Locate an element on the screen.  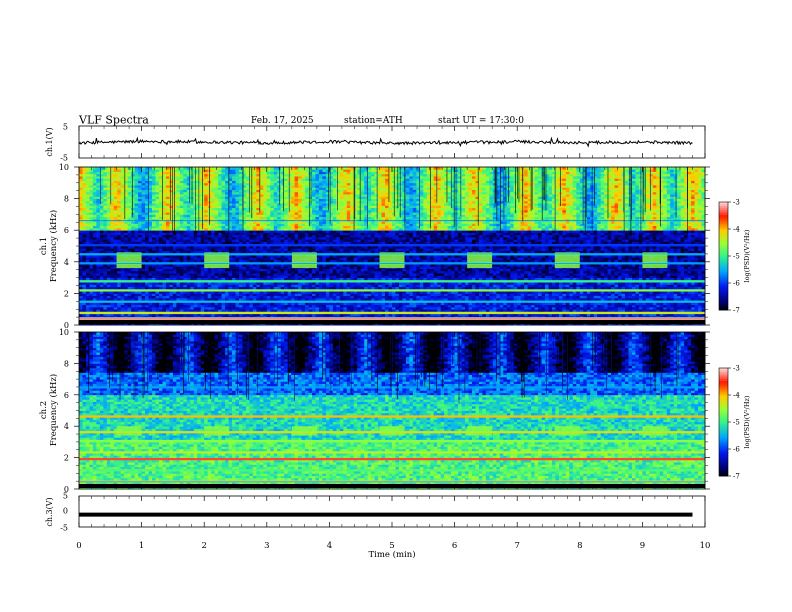
ch1-ytick-bottom: -5 is located at coordinates (64, 158).